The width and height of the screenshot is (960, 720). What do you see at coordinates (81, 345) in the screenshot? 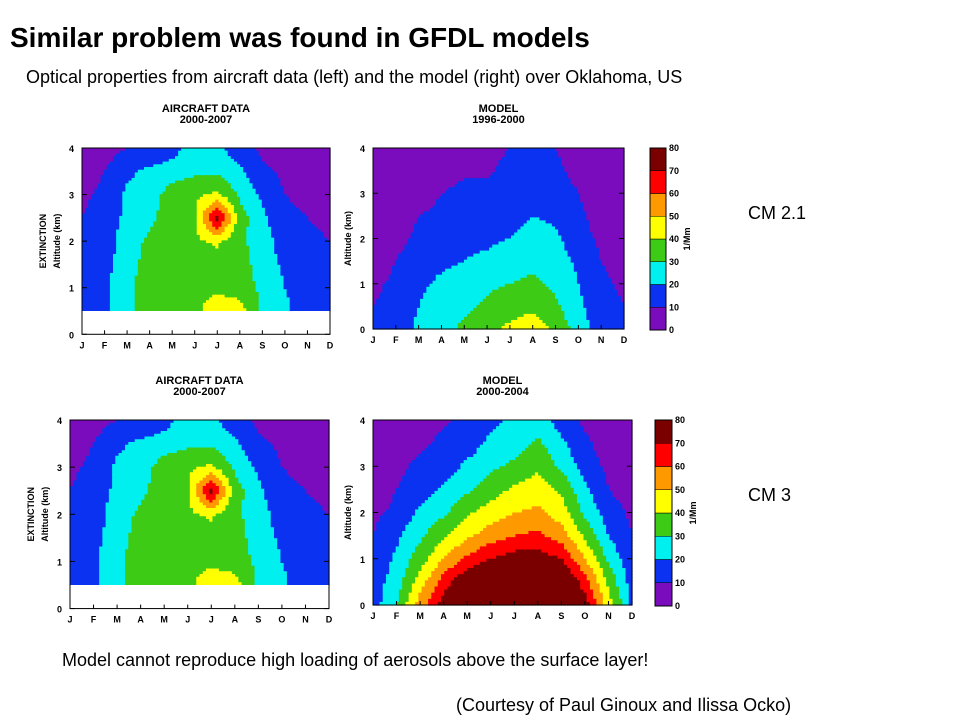
I see `row1-aircraft-xtick-label: J` at bounding box center [81, 345].